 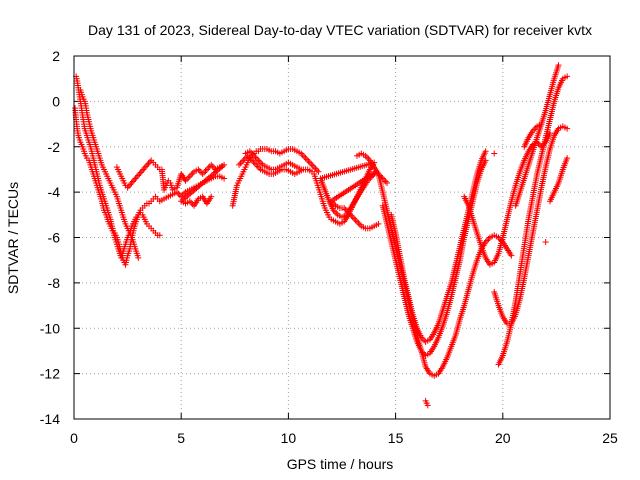 What do you see at coordinates (181, 438) in the screenshot?
I see `x-tick-label-1: 5` at bounding box center [181, 438].